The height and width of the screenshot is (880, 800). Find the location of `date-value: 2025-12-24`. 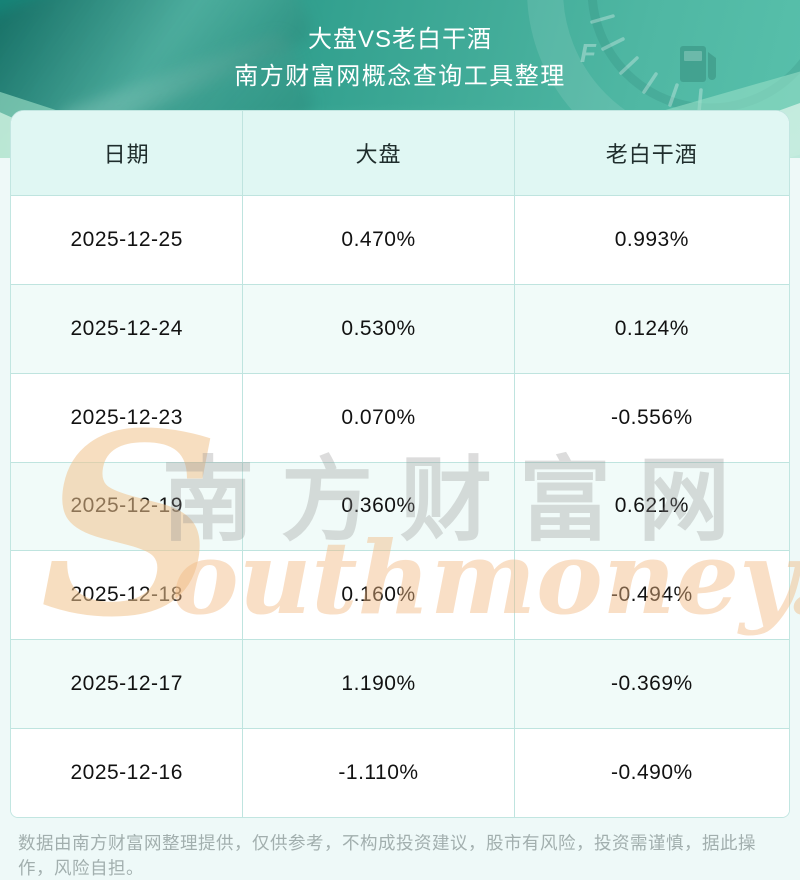

date-value: 2025-12-24 is located at coordinates (126, 328).